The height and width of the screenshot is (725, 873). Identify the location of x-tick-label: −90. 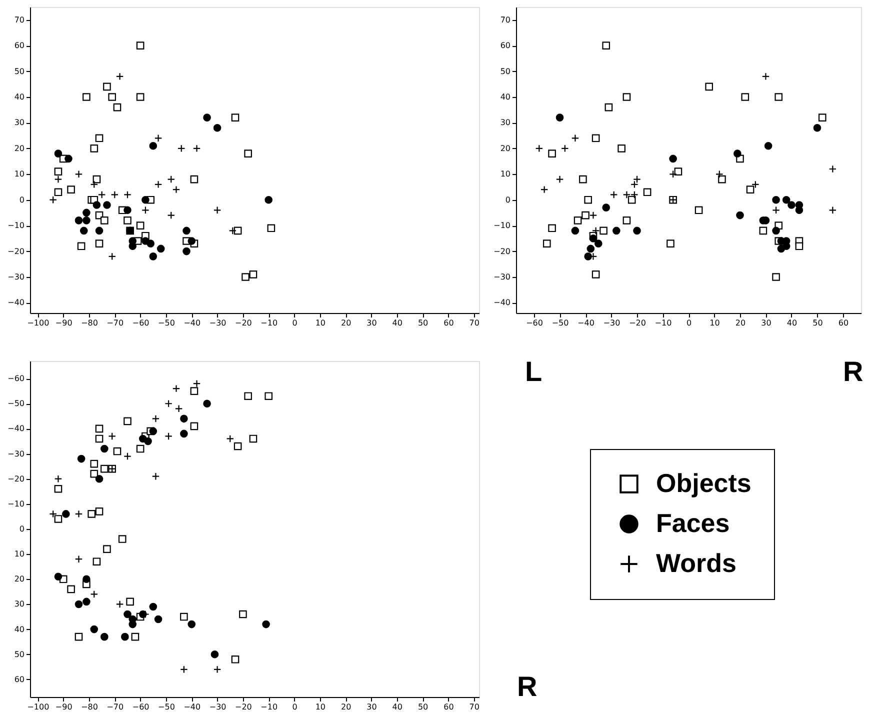
(63, 323).